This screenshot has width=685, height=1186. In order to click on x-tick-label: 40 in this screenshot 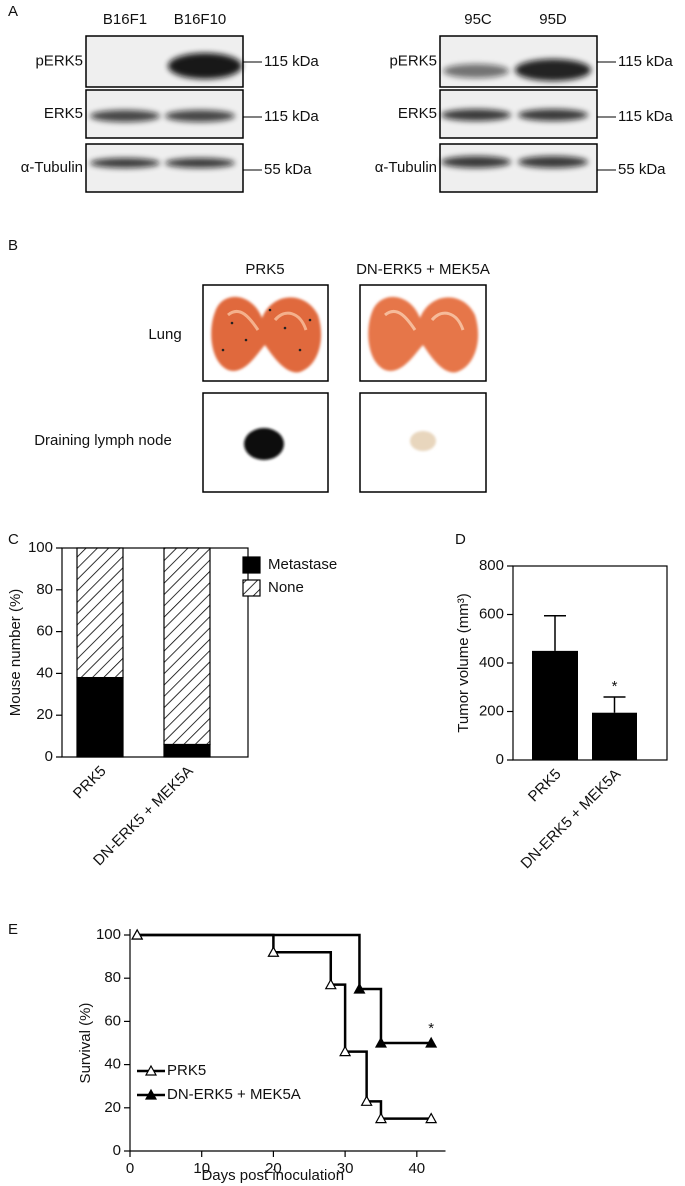, I will do `click(416, 1168)`.